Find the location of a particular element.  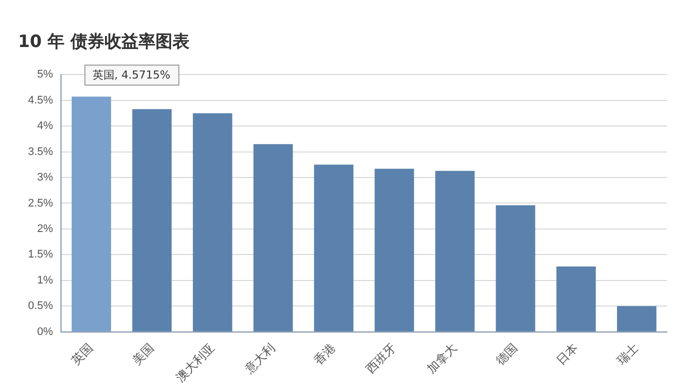

x-tick-label: 澳大利亚 is located at coordinates (195, 362).